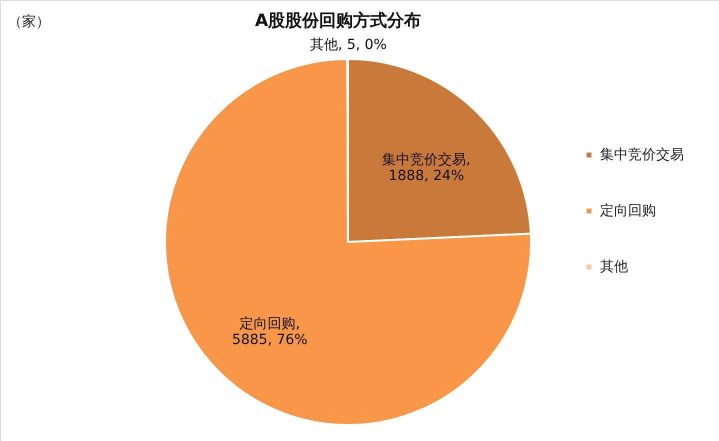 This screenshot has width=719, height=441. Describe the element at coordinates (338, 21) in the screenshot. I see `chart-title: A股股份回购方式分布` at that location.